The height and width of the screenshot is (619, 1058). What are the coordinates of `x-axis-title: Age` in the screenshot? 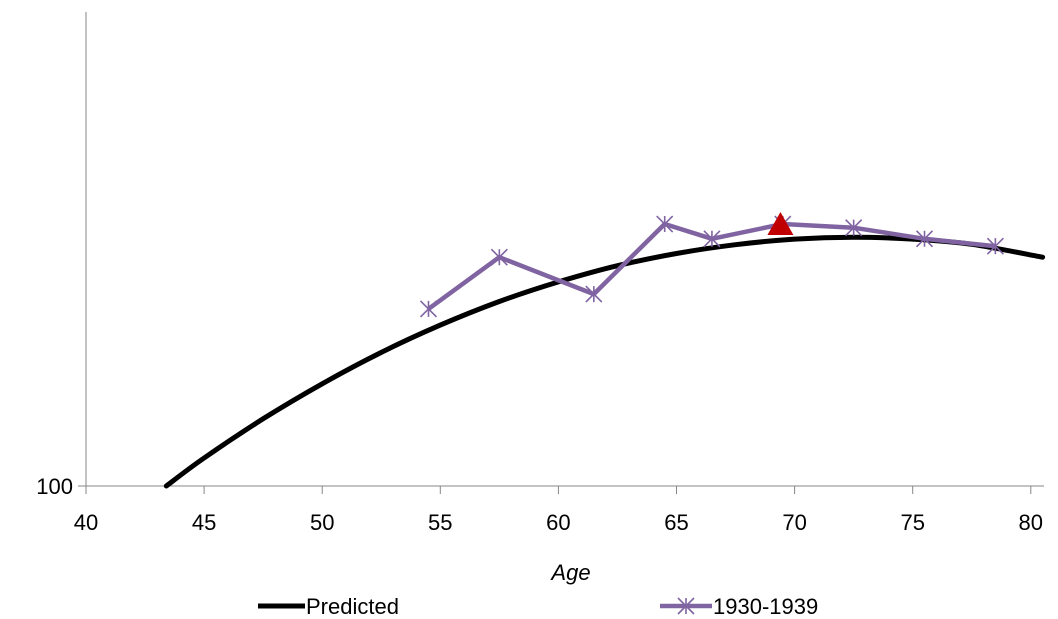 It's located at (569, 572).